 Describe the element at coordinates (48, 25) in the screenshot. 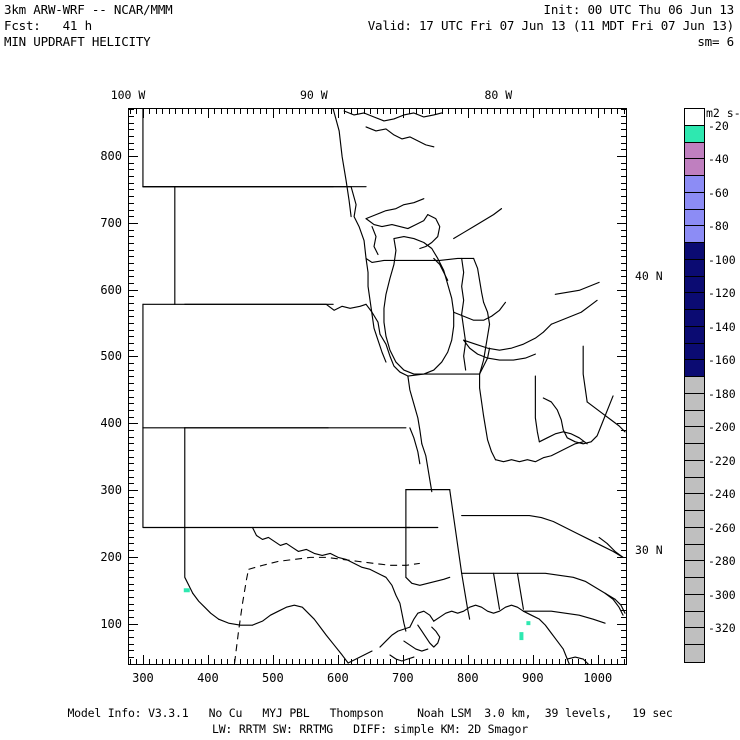

I see `forecast-hour: Fcst: 41 h` at that location.